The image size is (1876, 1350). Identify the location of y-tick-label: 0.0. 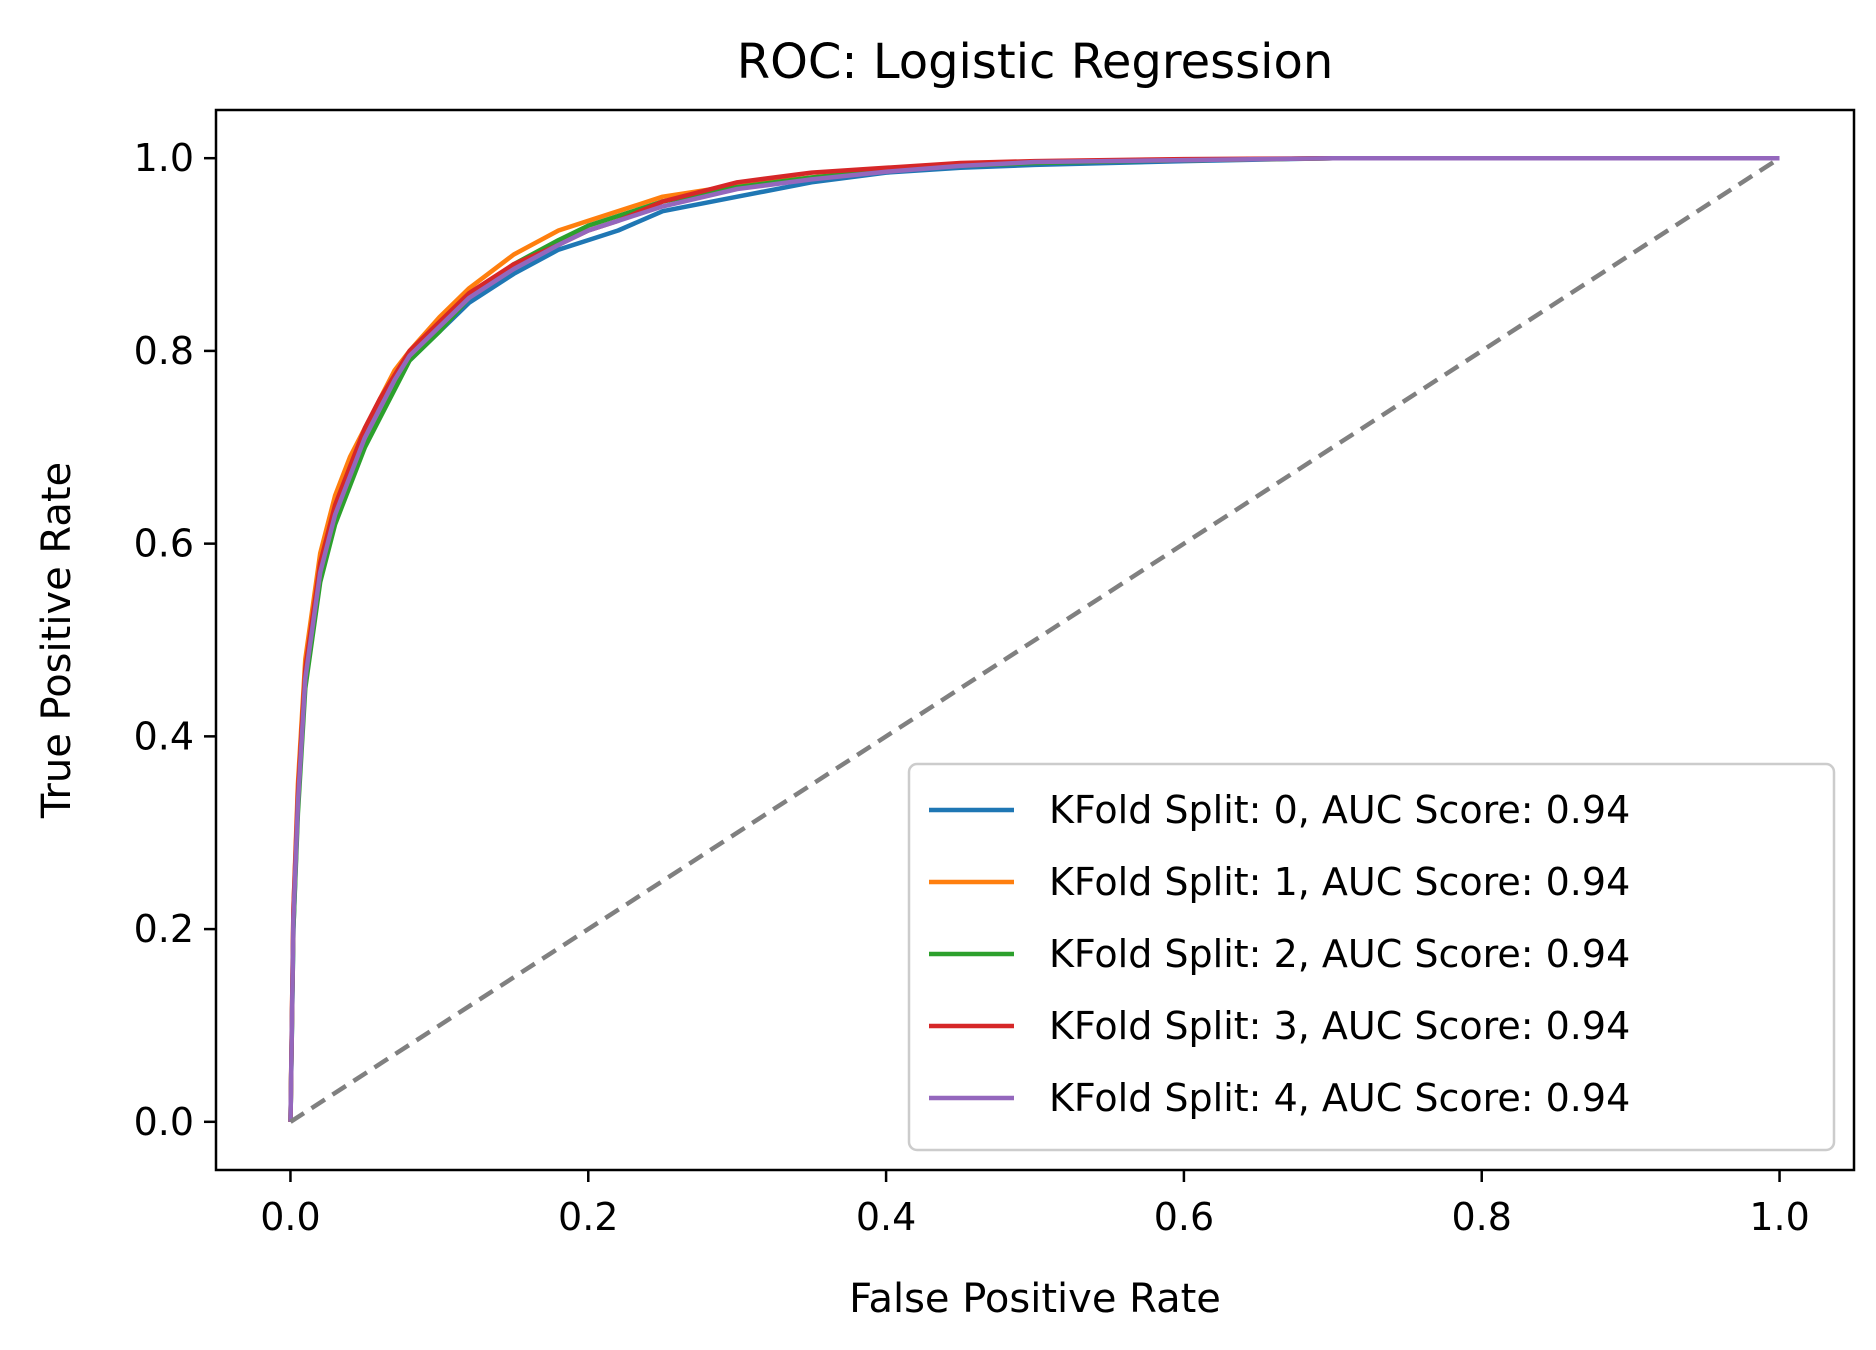
(164, 1122).